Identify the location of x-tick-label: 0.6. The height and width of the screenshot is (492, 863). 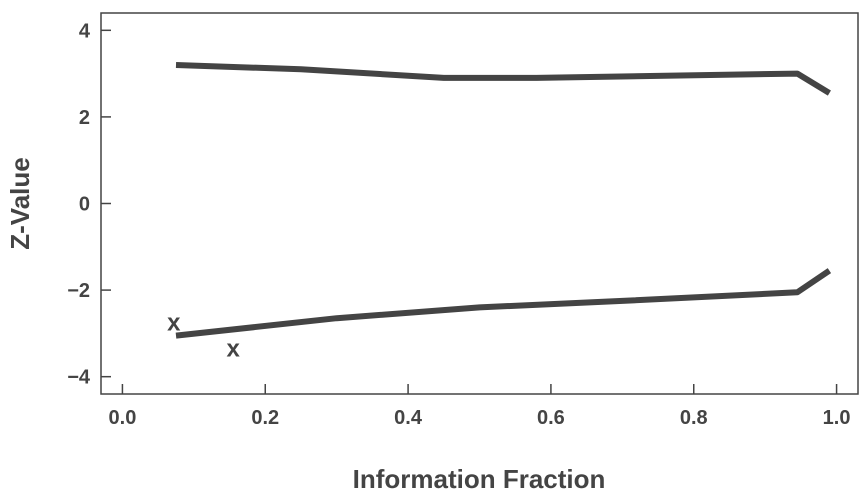
(551, 418).